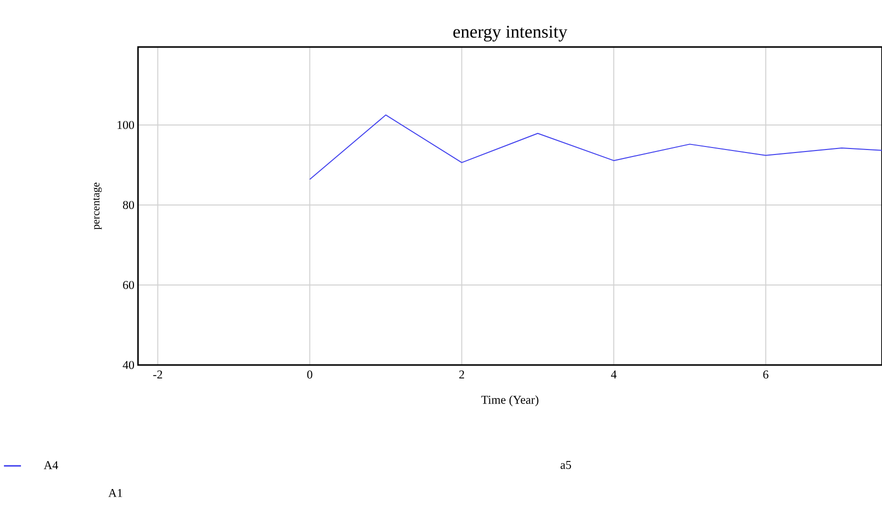  I want to click on y-tick-label: 80, so click(128, 205).